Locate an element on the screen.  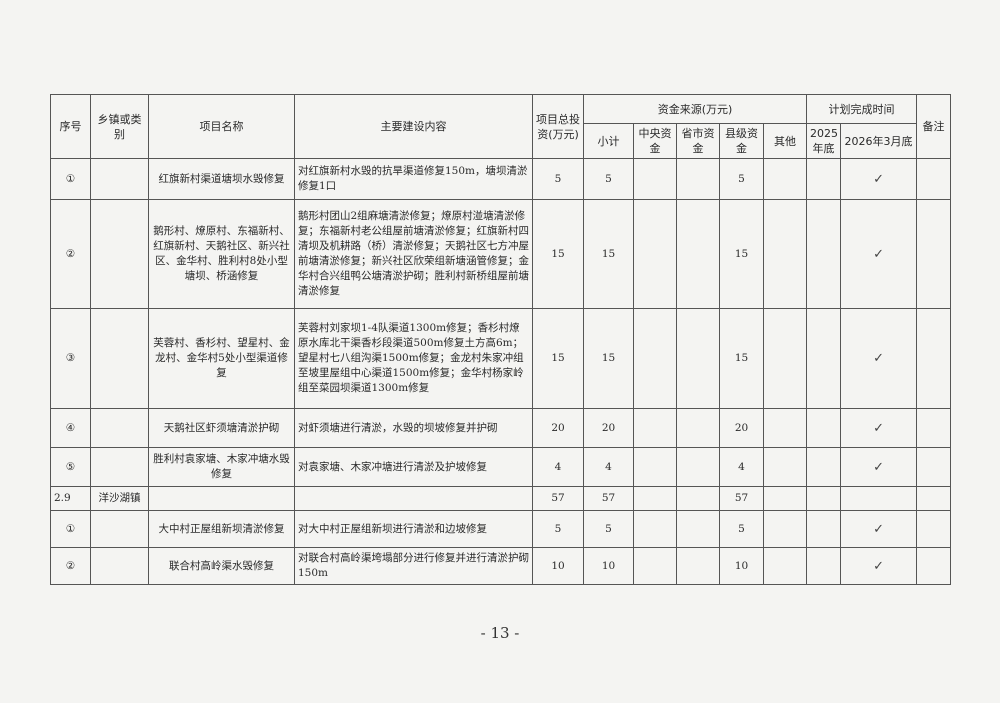
cell-subtotal: 10 is located at coordinates (608, 566).